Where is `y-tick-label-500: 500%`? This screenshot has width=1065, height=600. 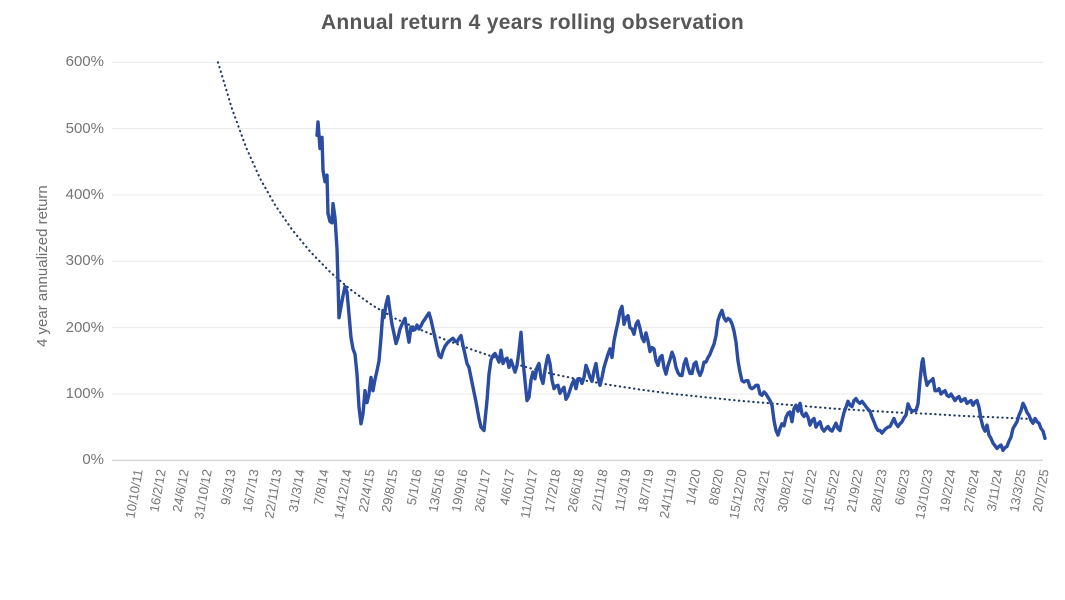 y-tick-label-500: 500% is located at coordinates (84, 128).